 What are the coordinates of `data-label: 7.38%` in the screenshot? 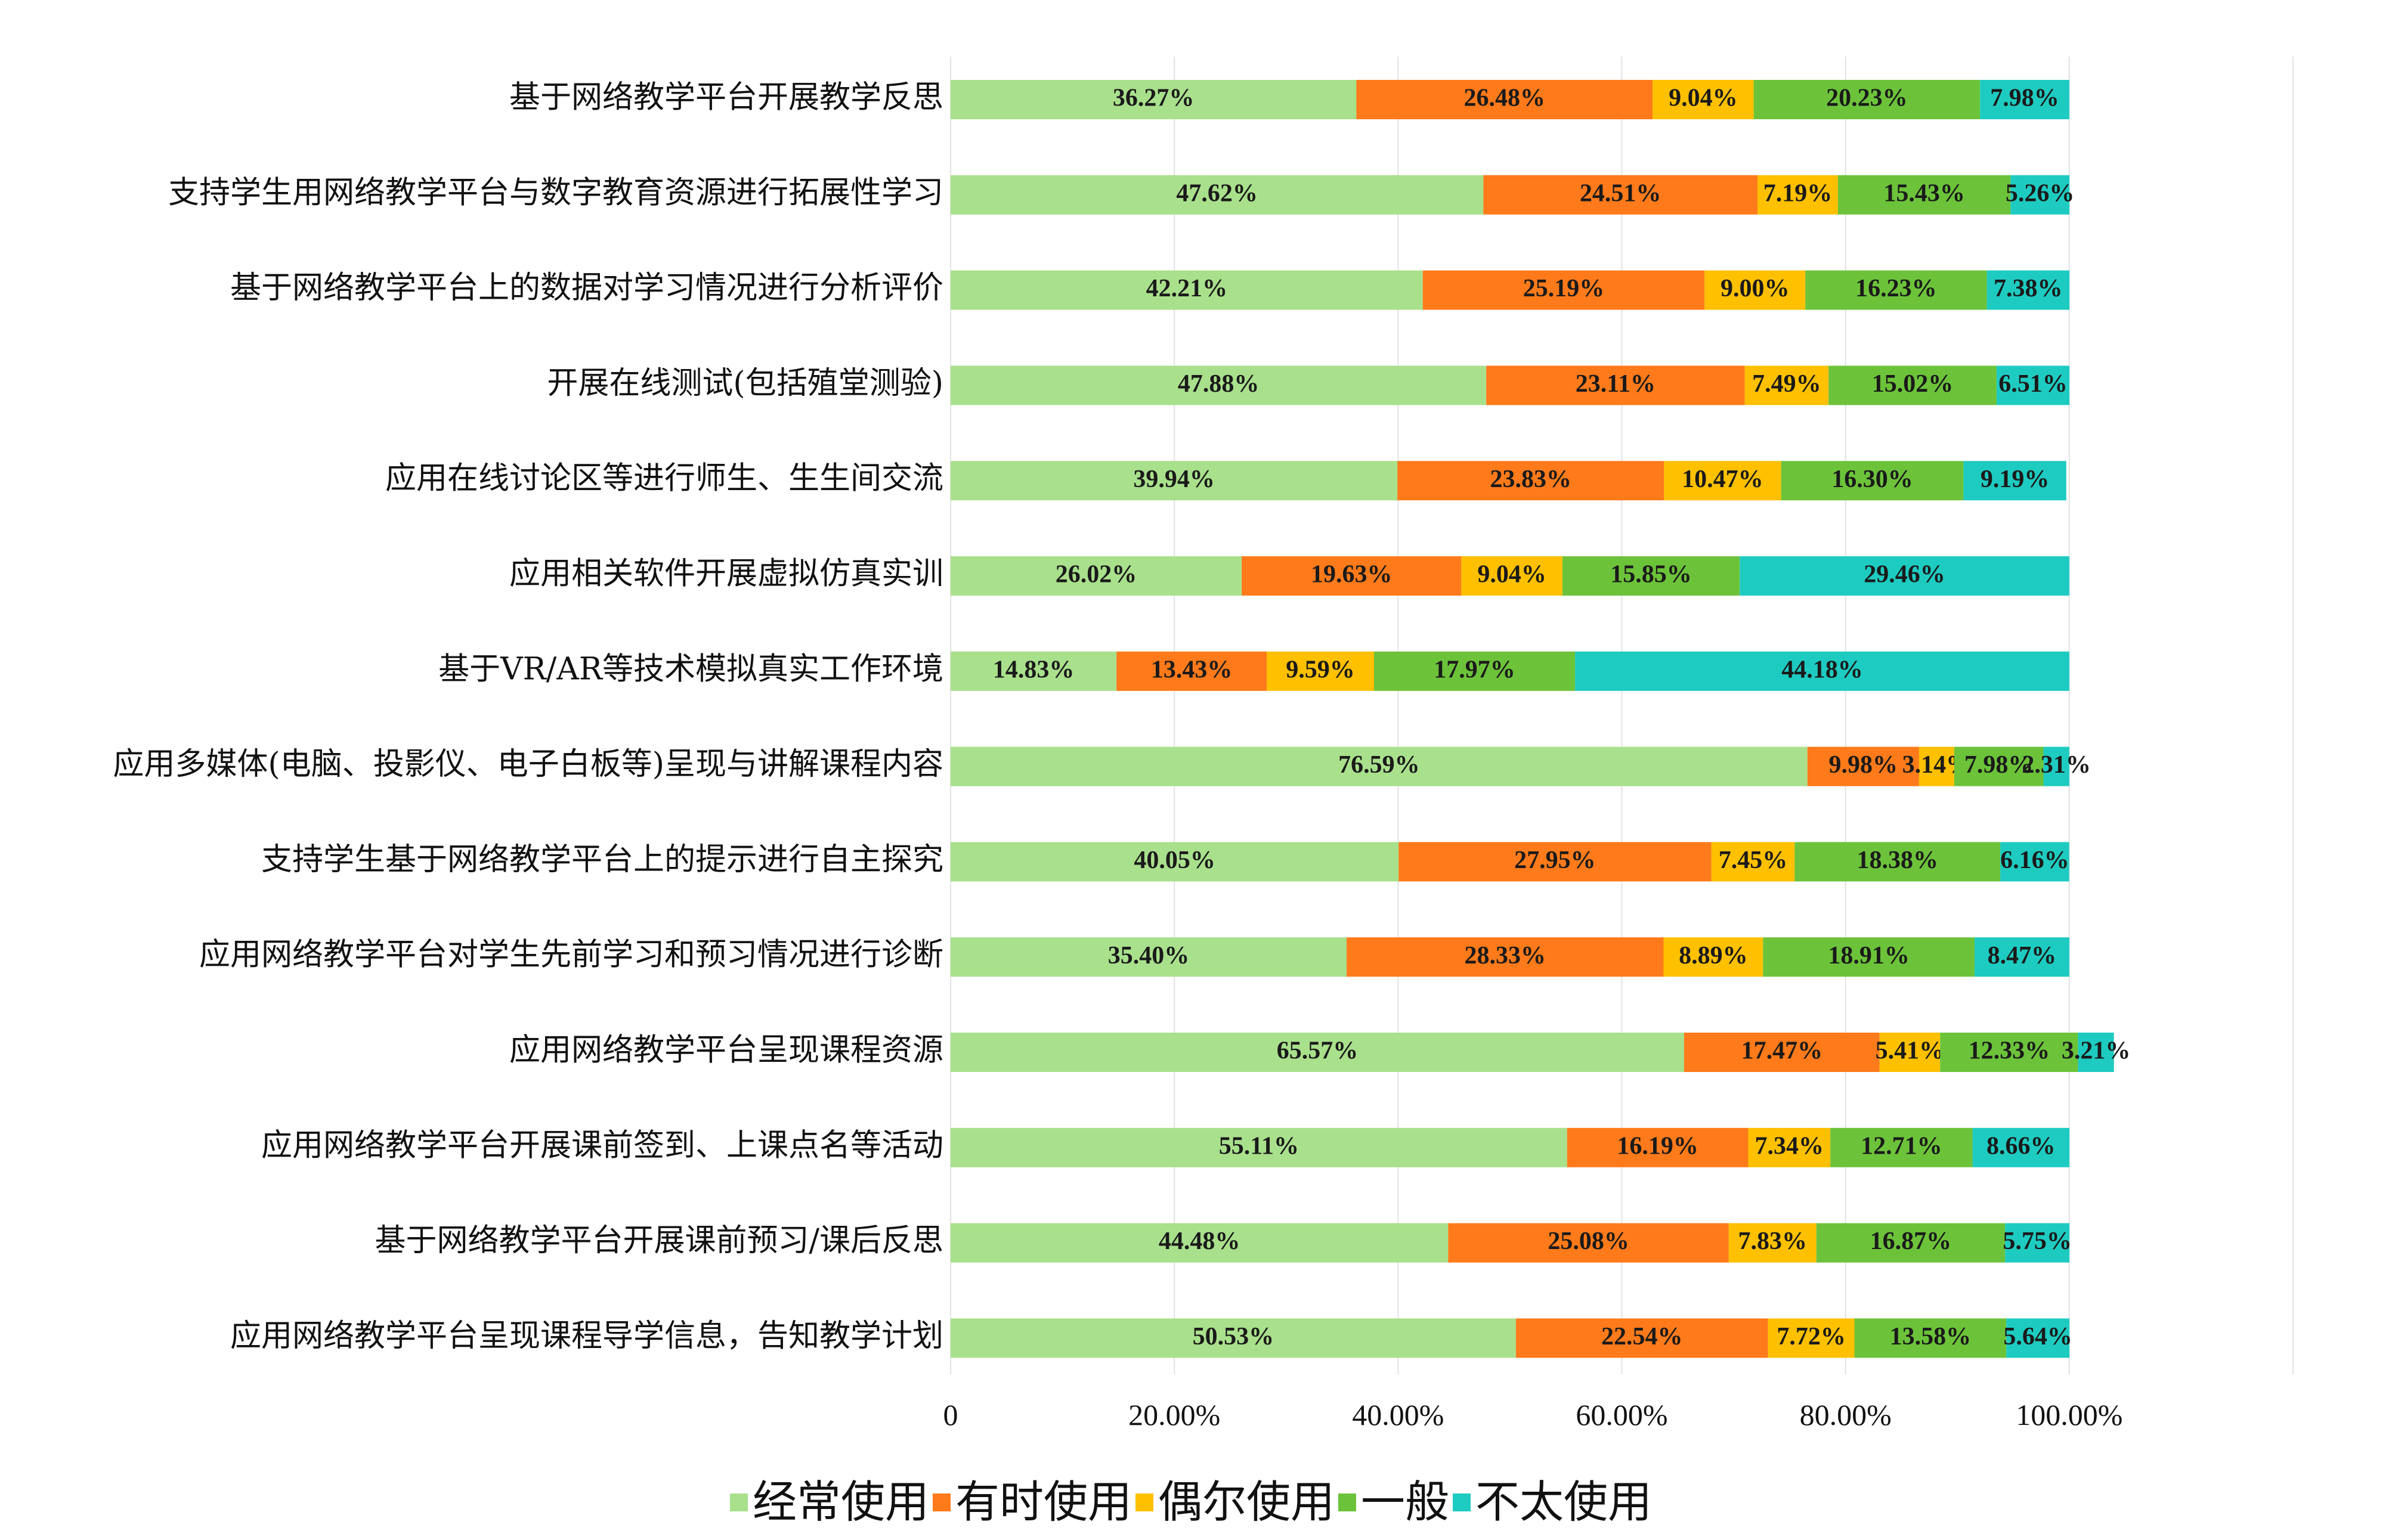 It's located at (2028, 288).